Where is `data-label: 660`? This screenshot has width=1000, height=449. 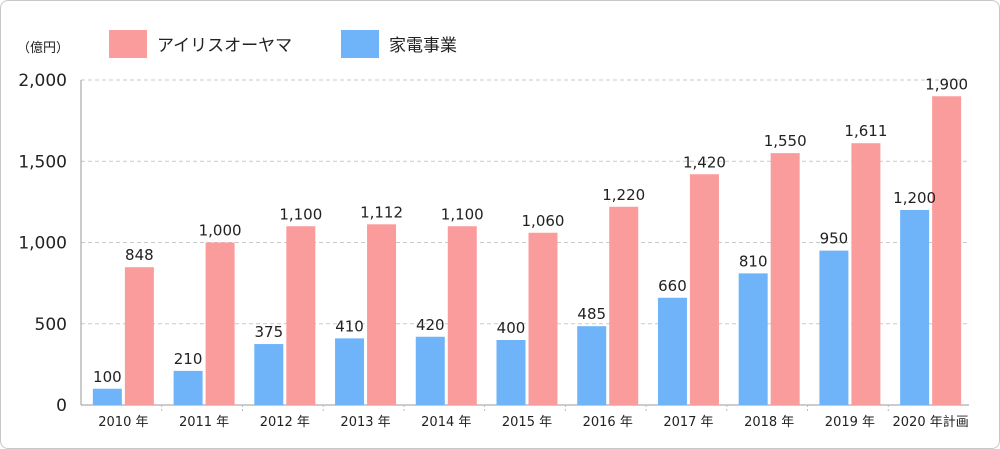 data-label: 660 is located at coordinates (672, 286).